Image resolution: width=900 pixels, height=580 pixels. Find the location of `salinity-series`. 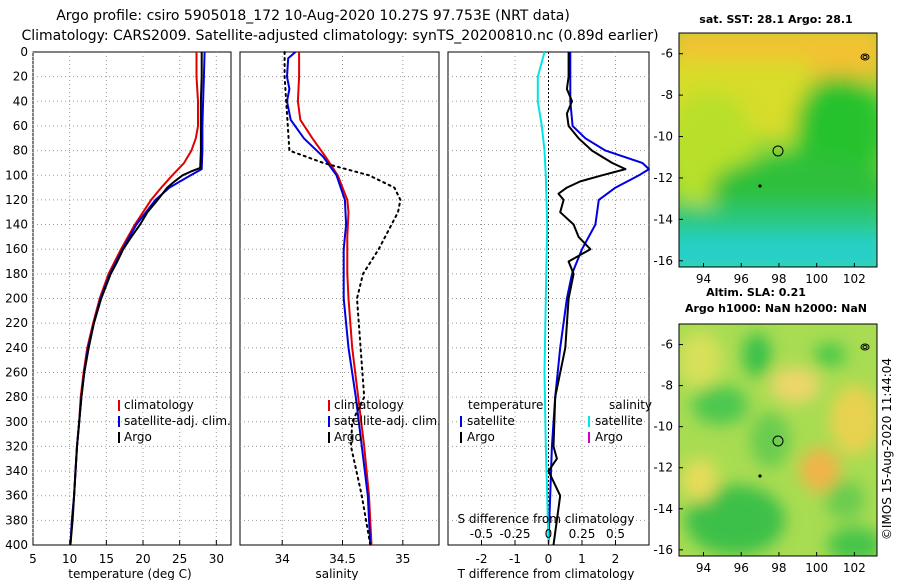

salinity-series is located at coordinates (342, 298).